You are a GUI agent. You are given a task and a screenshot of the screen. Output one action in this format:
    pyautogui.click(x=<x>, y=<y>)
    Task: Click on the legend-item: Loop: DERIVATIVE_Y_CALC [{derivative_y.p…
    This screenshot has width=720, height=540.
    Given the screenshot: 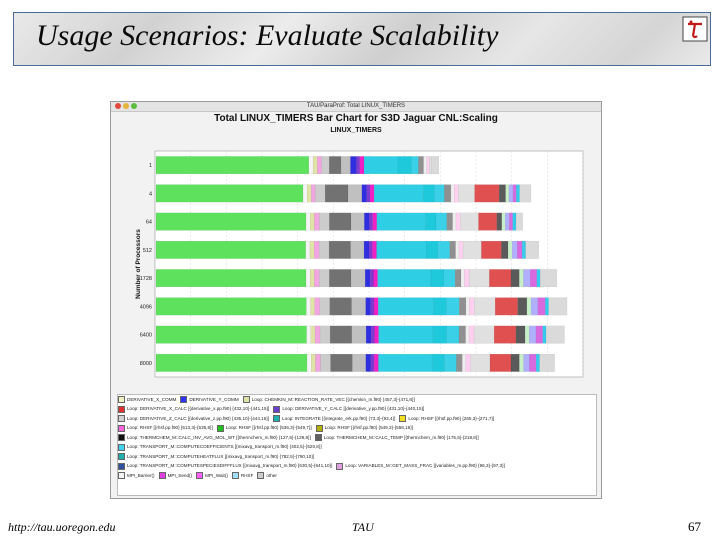 What is the action you would take?
    pyautogui.click(x=348, y=409)
    